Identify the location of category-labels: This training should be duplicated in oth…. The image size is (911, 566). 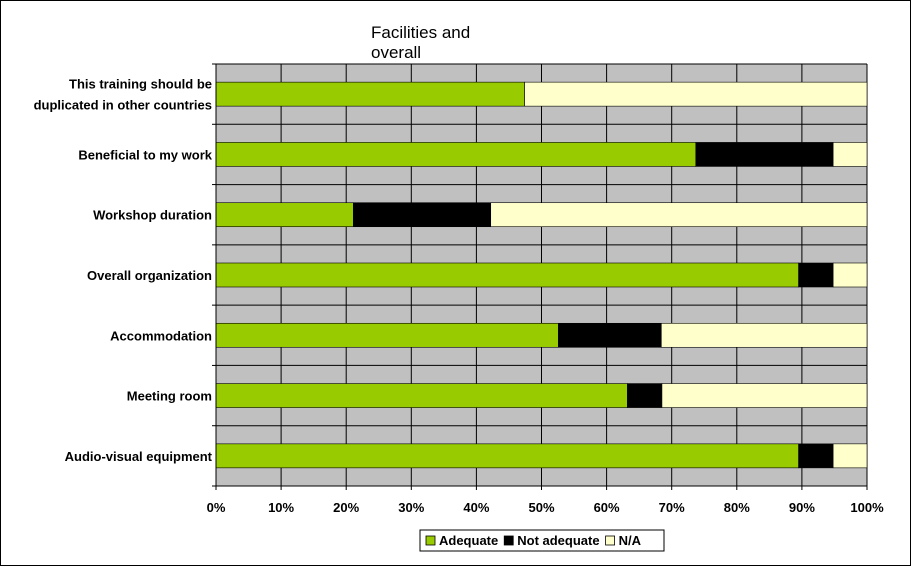
(123, 270).